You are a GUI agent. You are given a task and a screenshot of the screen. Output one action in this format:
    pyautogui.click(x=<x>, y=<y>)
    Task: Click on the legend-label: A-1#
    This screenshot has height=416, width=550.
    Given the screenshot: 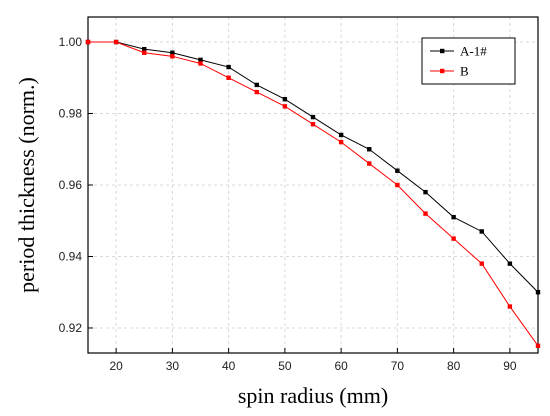 What is the action you would take?
    pyautogui.click(x=473, y=51)
    